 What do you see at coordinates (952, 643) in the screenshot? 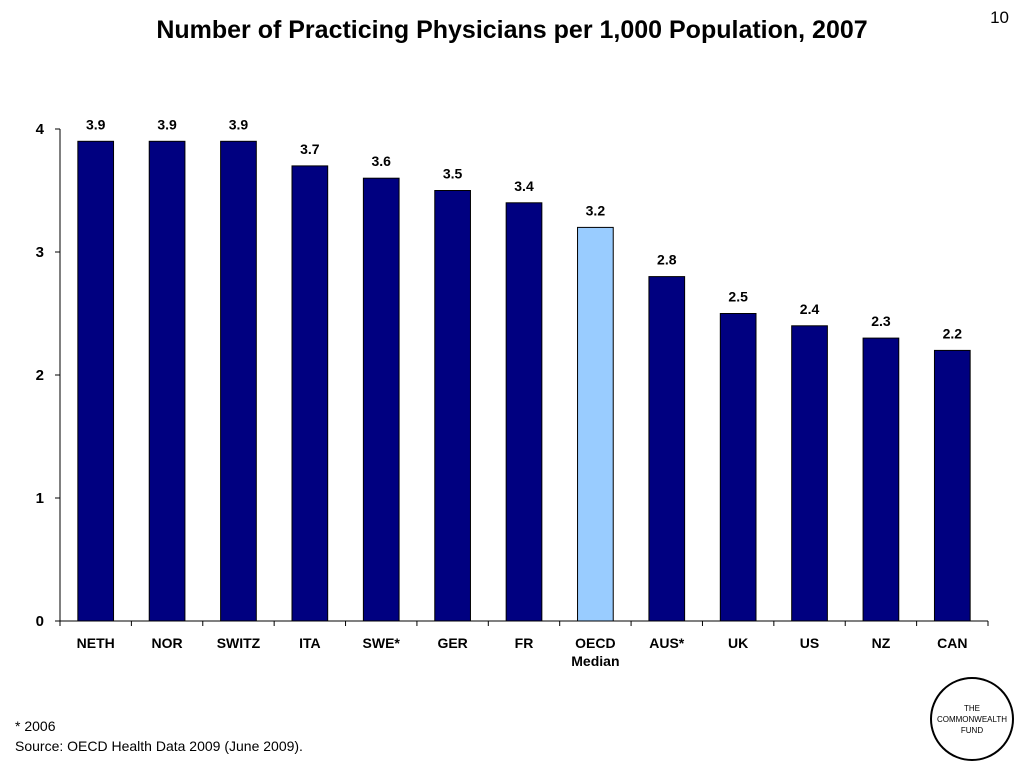
I see `x-tick-label: CAN` at bounding box center [952, 643].